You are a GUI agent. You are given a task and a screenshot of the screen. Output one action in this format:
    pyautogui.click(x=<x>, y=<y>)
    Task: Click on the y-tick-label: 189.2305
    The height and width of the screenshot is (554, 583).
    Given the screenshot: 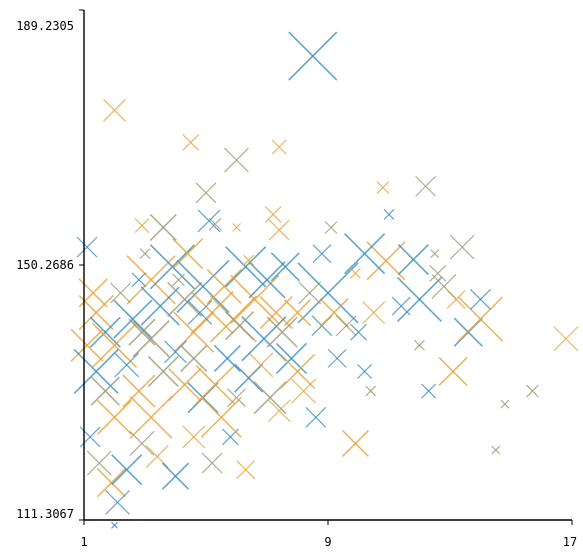 What is the action you would take?
    pyautogui.click(x=45, y=26)
    